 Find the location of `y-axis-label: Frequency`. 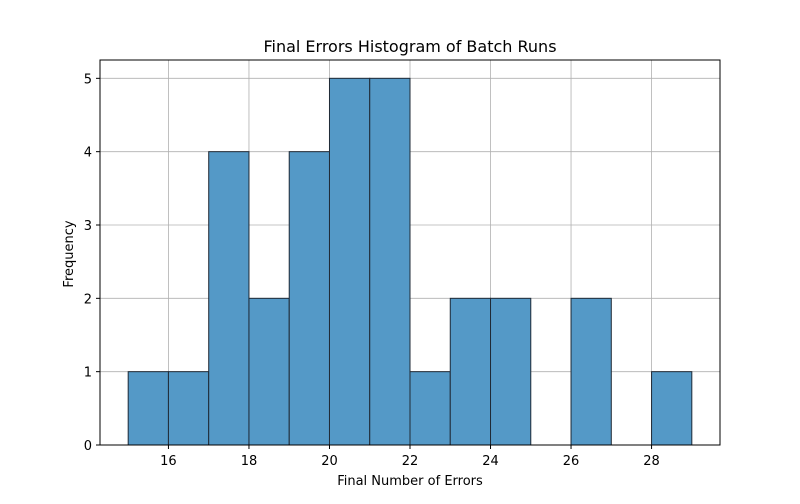

y-axis-label: Frequency is located at coordinates (69, 253).